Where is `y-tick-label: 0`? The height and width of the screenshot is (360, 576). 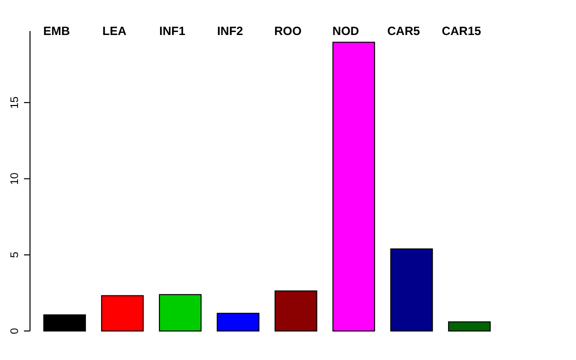 y-tick-label: 0 is located at coordinates (15, 331).